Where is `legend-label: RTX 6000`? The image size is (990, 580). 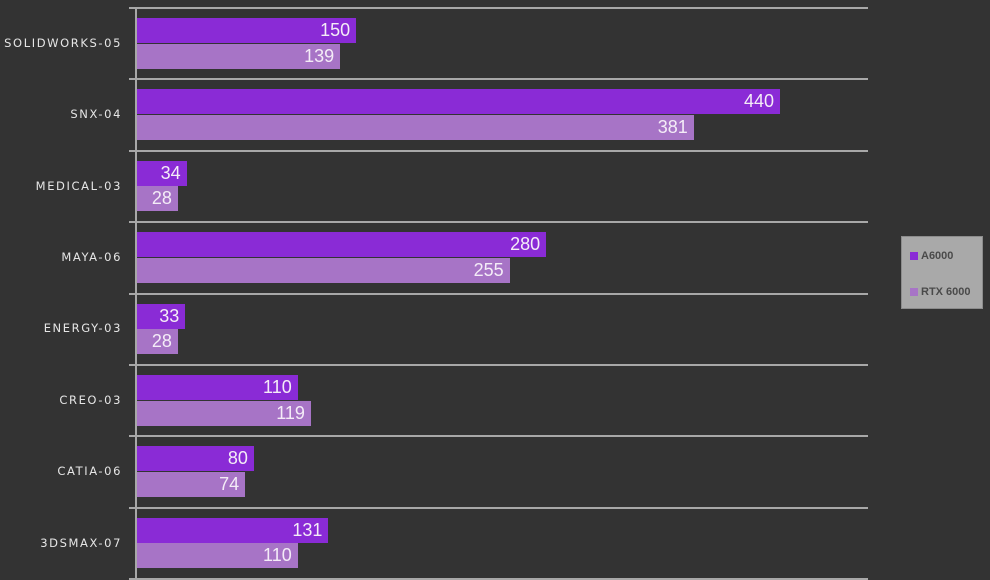 legend-label: RTX 6000 is located at coordinates (946, 292).